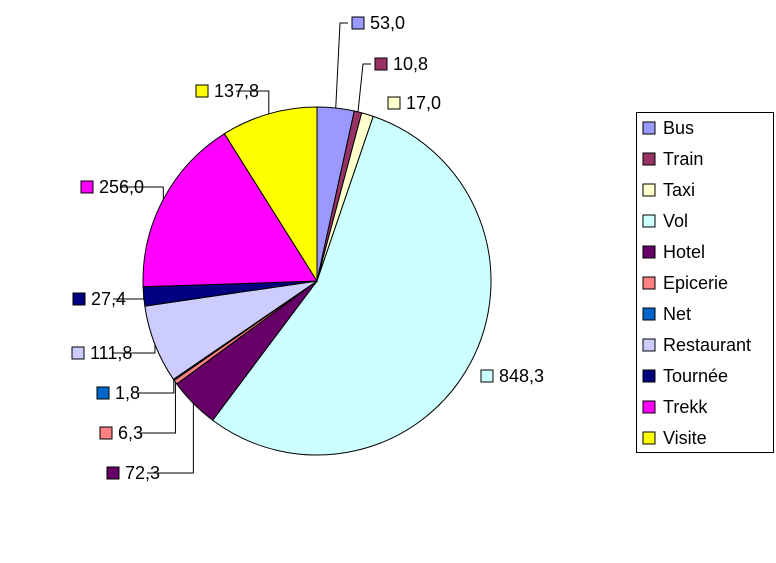  I want to click on data-label: 53,0, so click(387, 23).